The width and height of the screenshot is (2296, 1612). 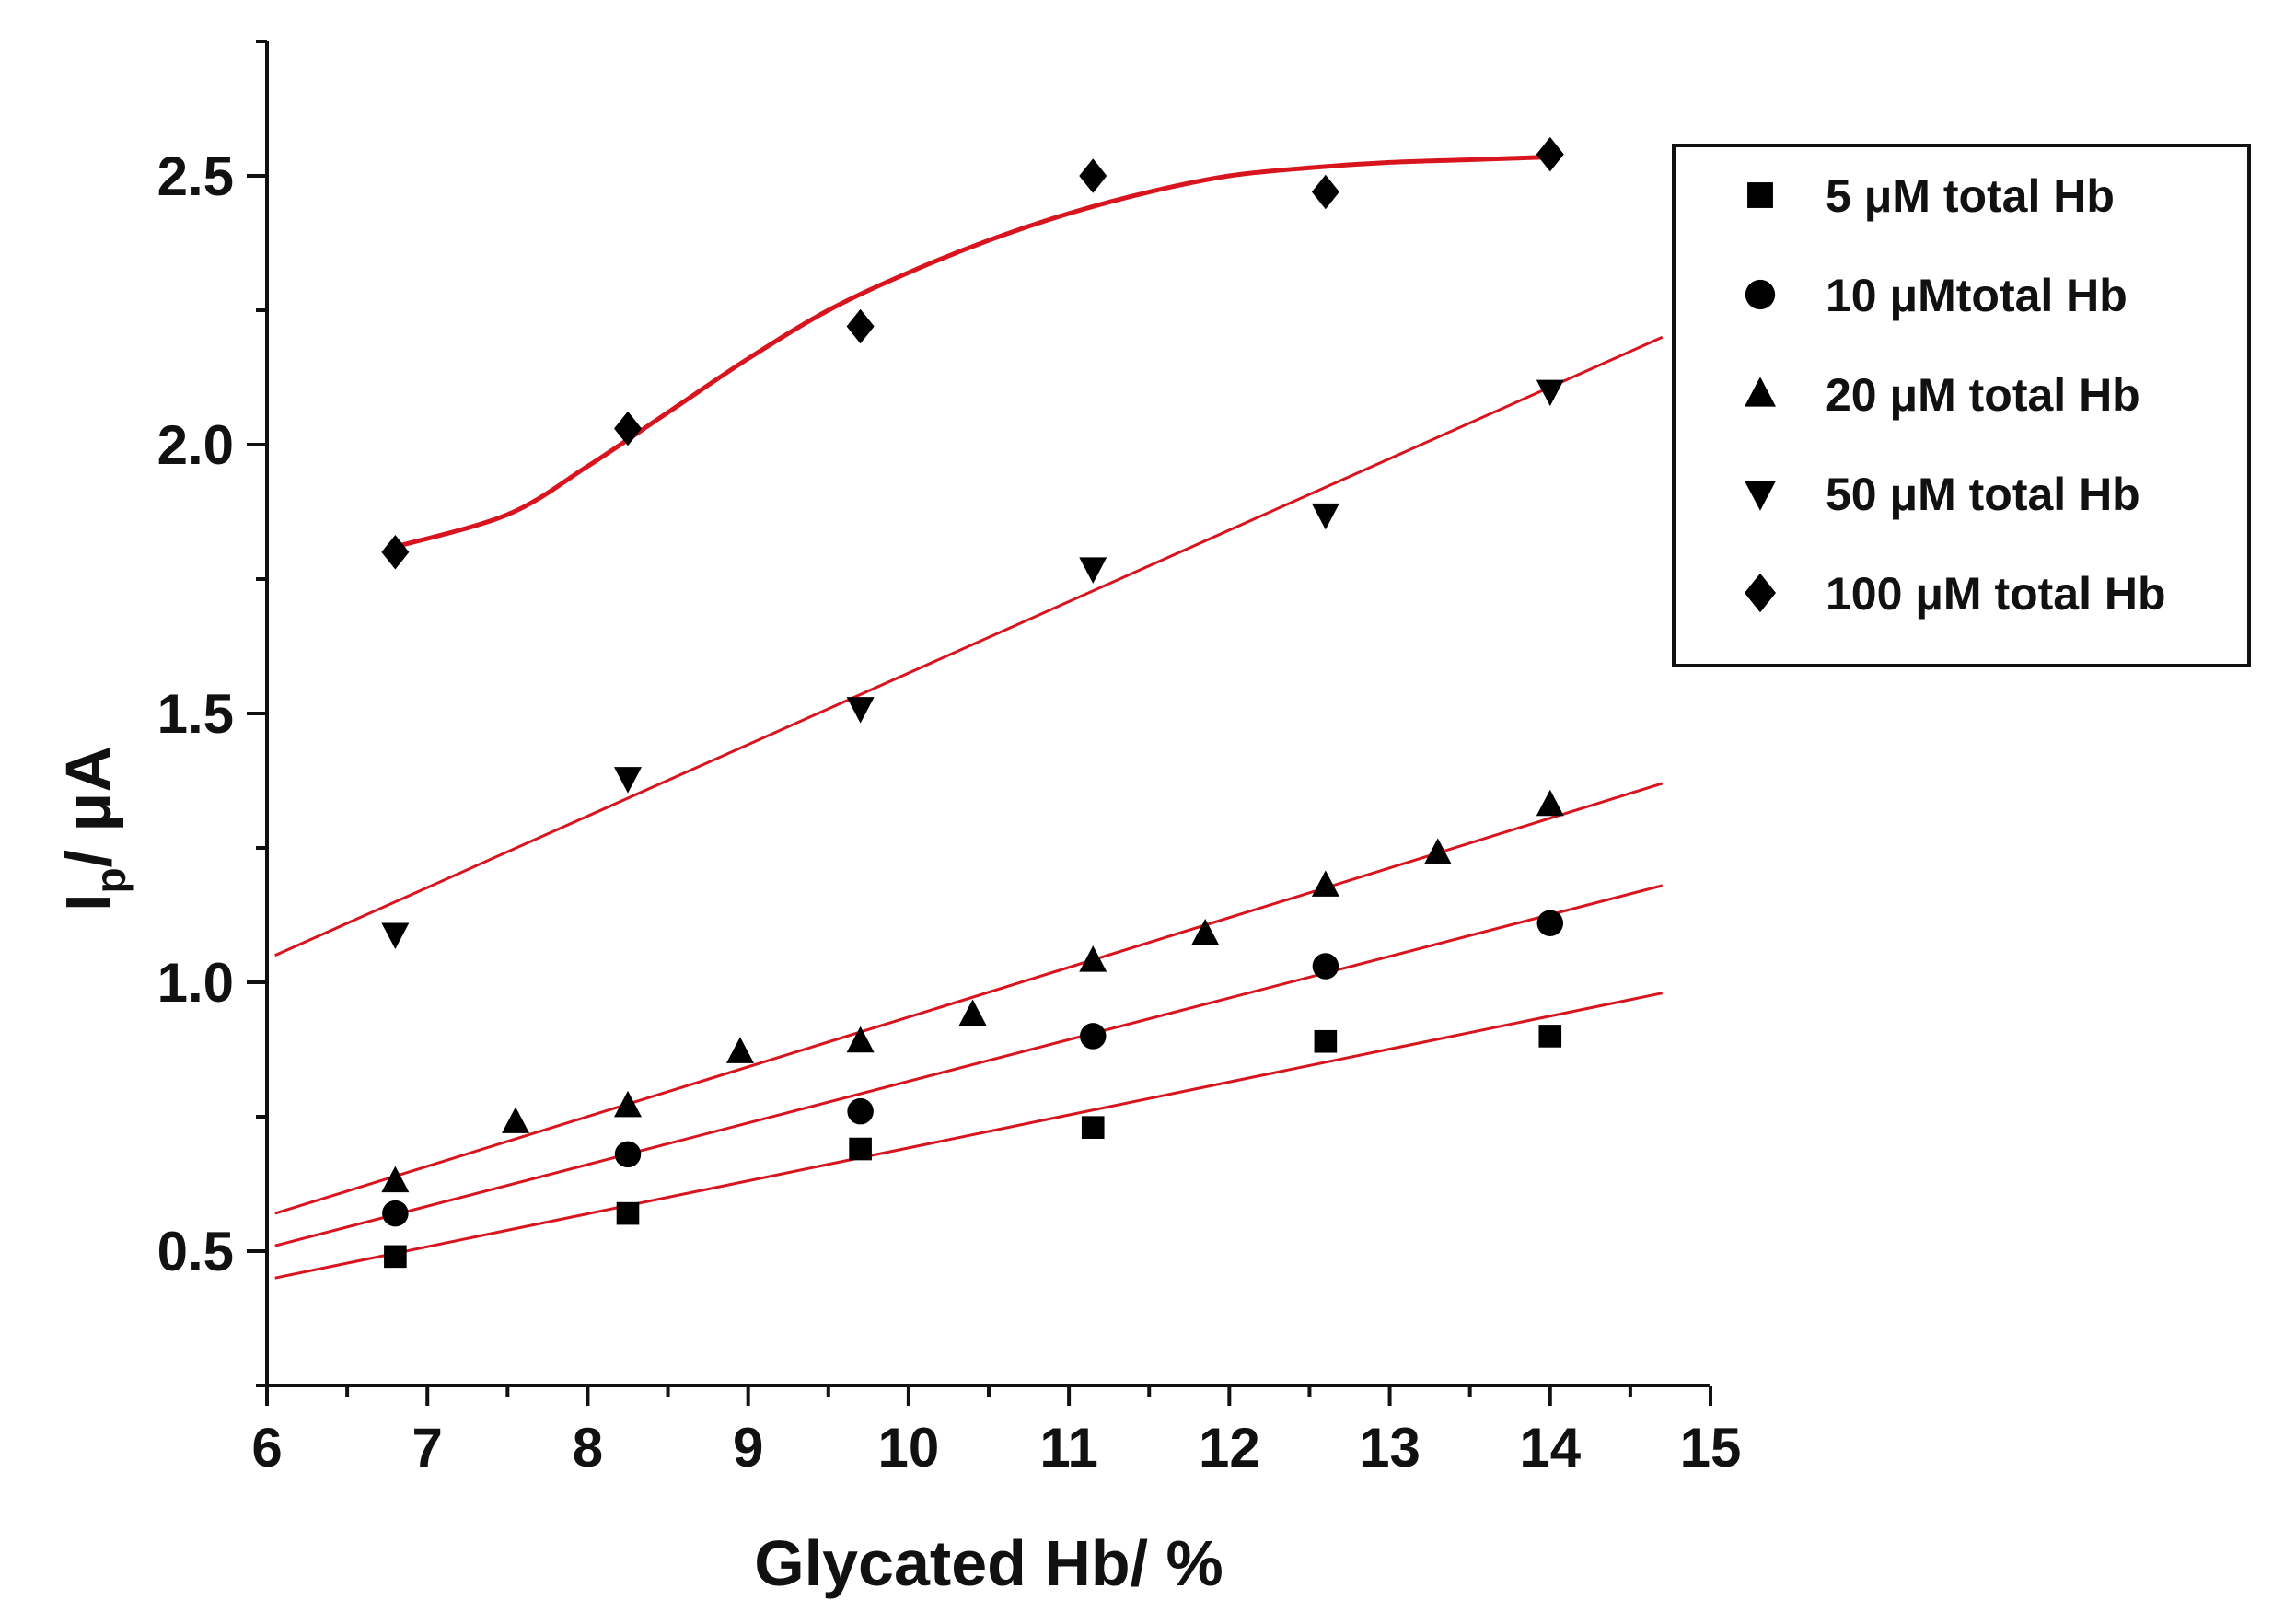 I want to click on y-axis-title-main: I, so click(x=88, y=902).